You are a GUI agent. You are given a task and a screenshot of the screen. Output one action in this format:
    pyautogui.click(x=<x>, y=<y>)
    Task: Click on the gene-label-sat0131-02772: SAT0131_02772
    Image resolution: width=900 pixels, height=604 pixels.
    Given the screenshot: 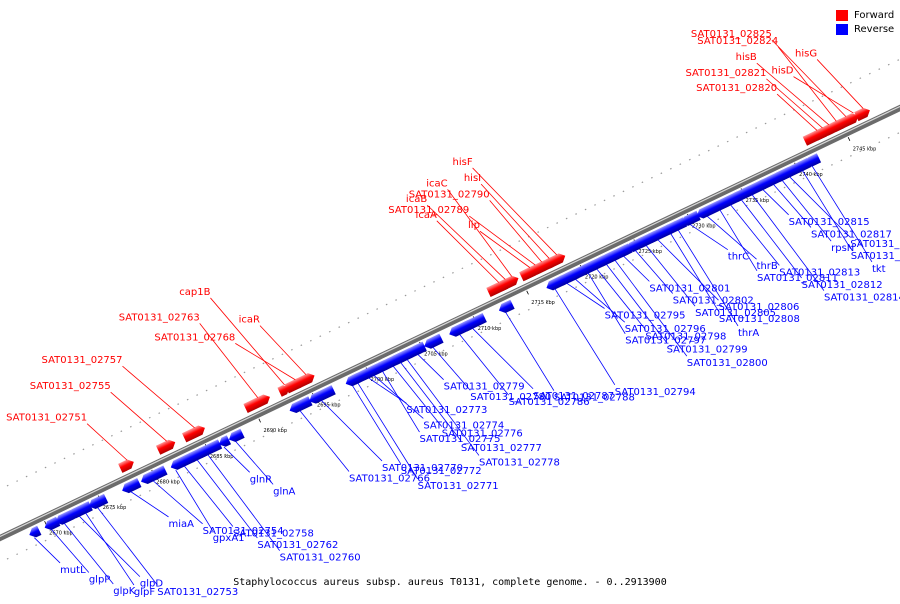 What is the action you would take?
    pyautogui.click(x=441, y=471)
    